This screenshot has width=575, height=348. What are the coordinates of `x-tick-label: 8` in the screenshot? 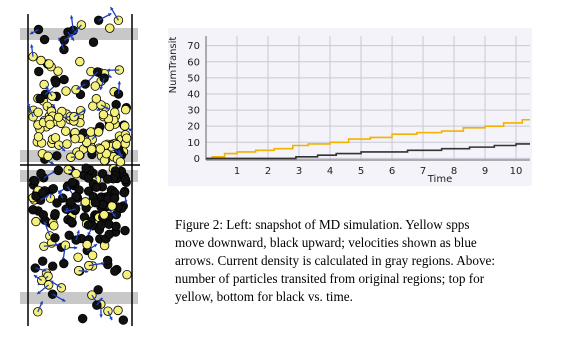 It's located at (454, 171).